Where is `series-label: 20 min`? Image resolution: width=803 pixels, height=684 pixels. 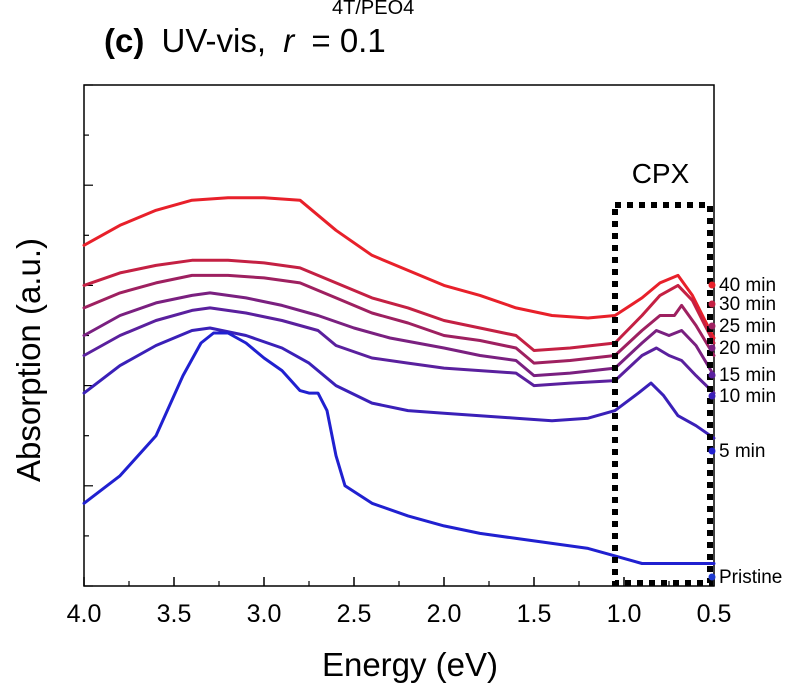
series-label: 20 min is located at coordinates (747, 348).